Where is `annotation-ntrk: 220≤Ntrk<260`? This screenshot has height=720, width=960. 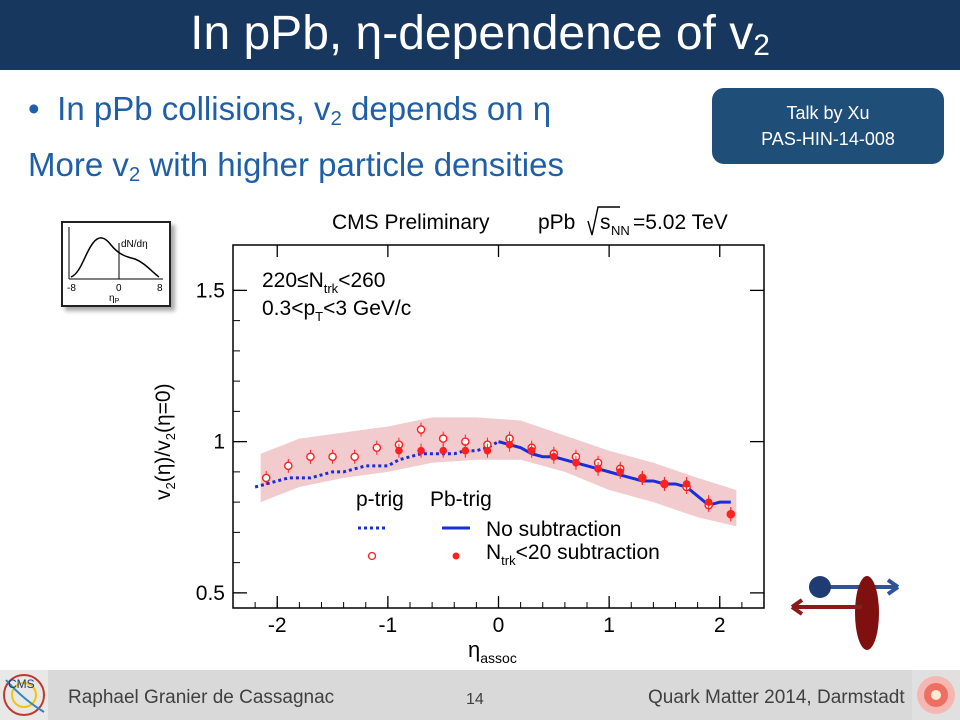
annotation-ntrk: 220≤Ntrk<260 is located at coordinates (324, 282).